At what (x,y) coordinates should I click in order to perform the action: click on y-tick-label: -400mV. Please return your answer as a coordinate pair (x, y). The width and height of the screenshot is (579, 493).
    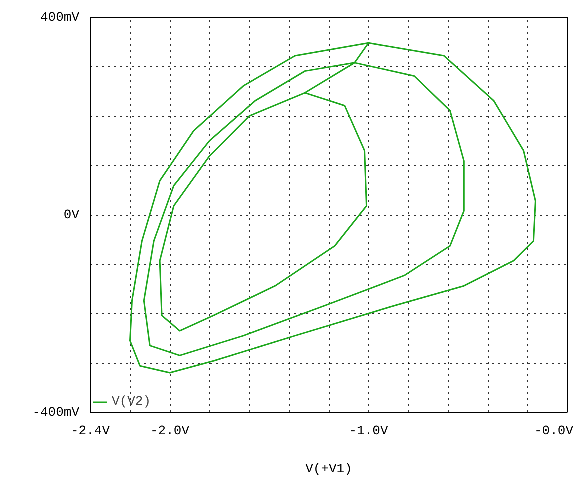
    Looking at the image, I should click on (56, 412).